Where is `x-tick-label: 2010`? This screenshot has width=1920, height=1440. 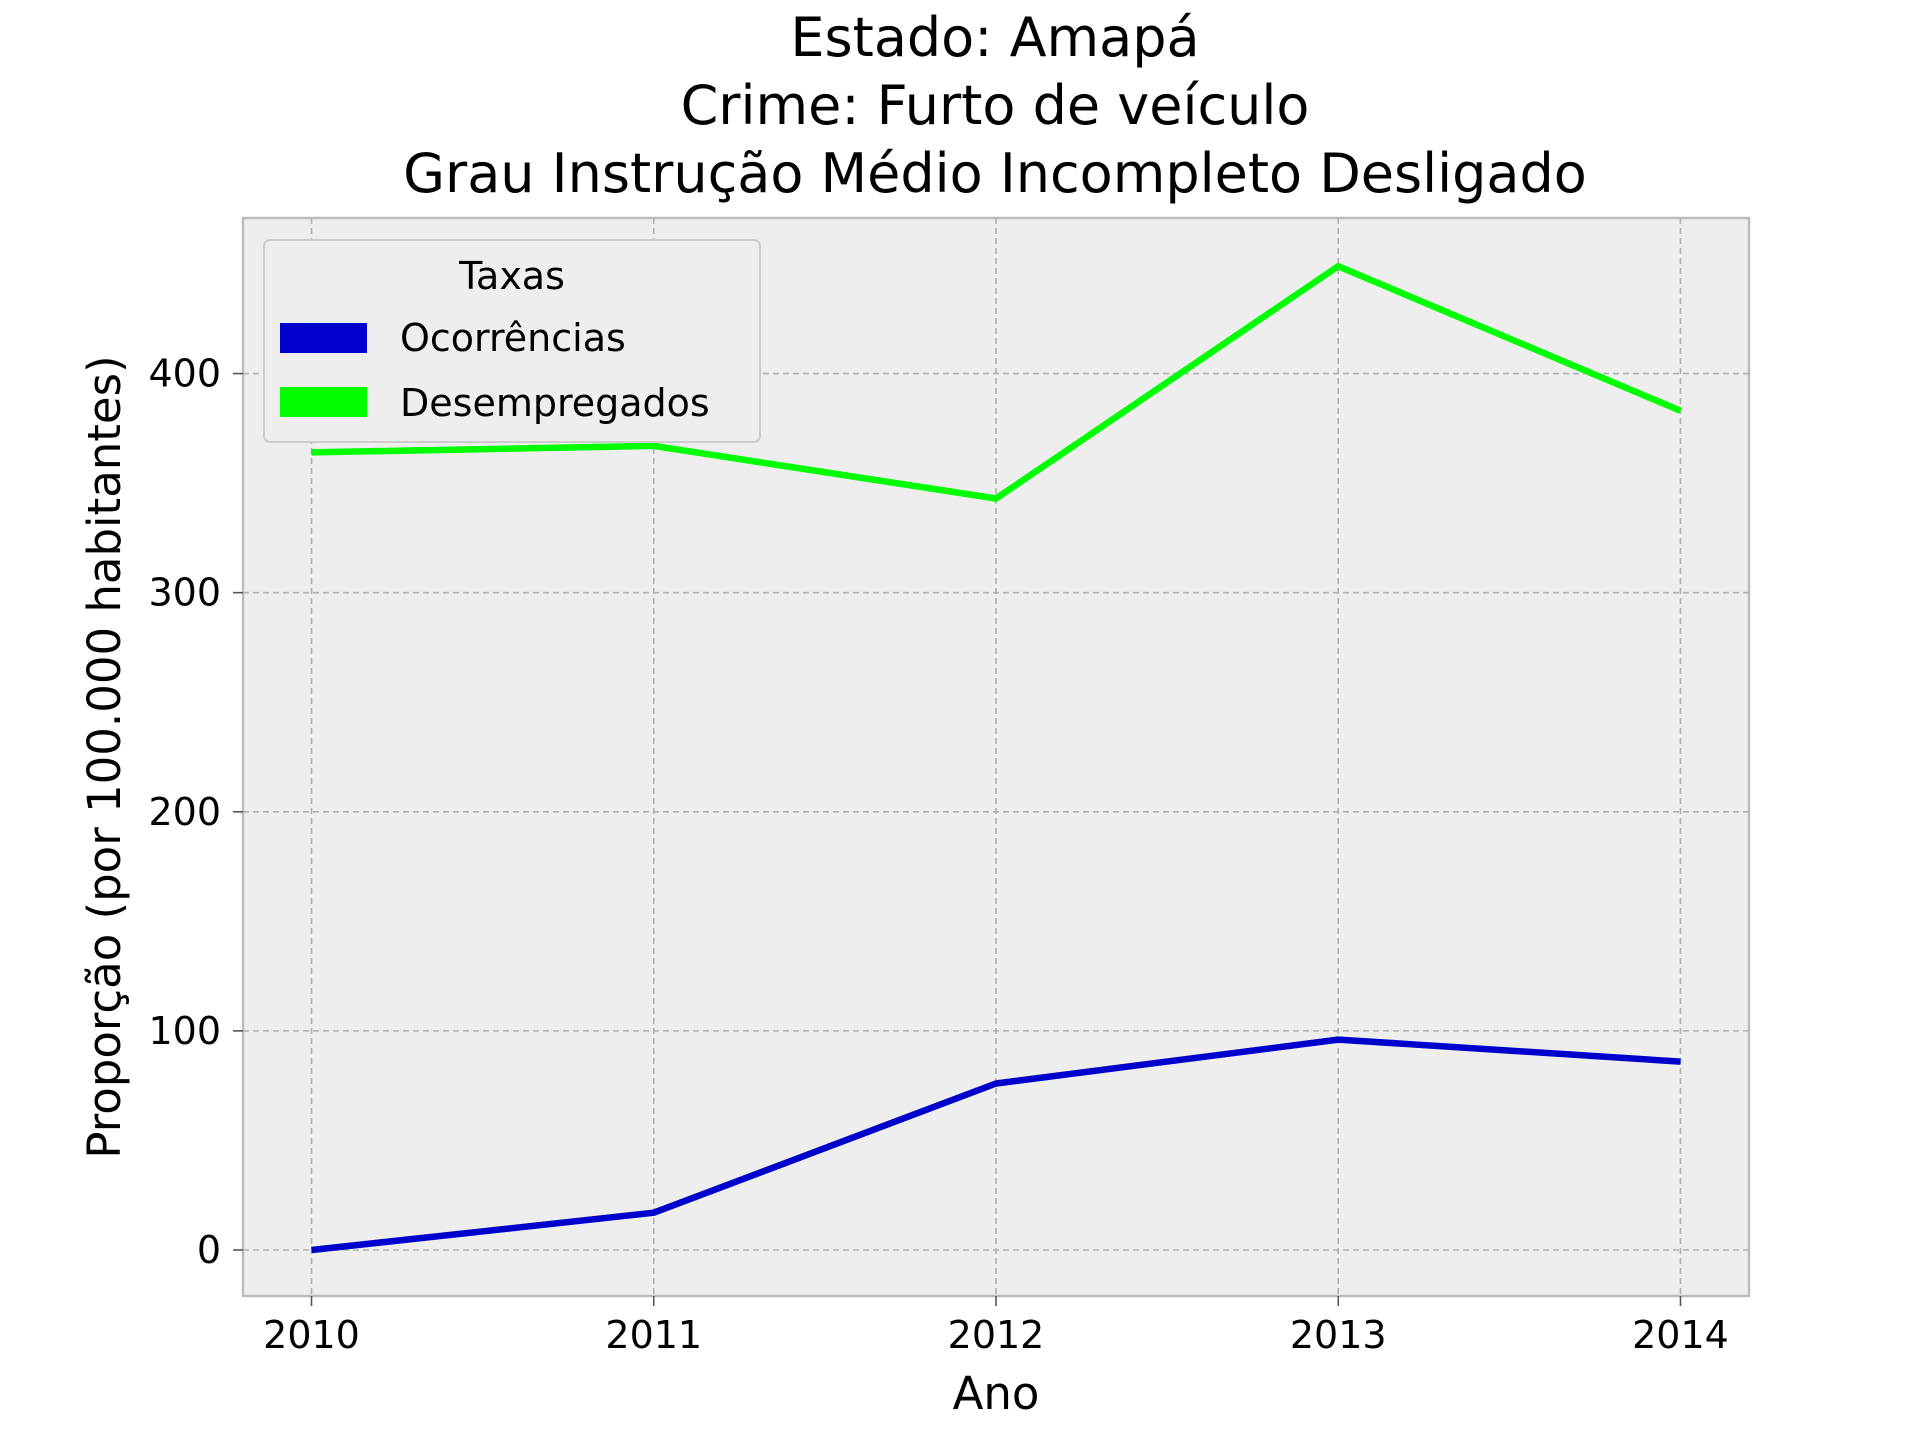
x-tick-label: 2010 is located at coordinates (311, 1335).